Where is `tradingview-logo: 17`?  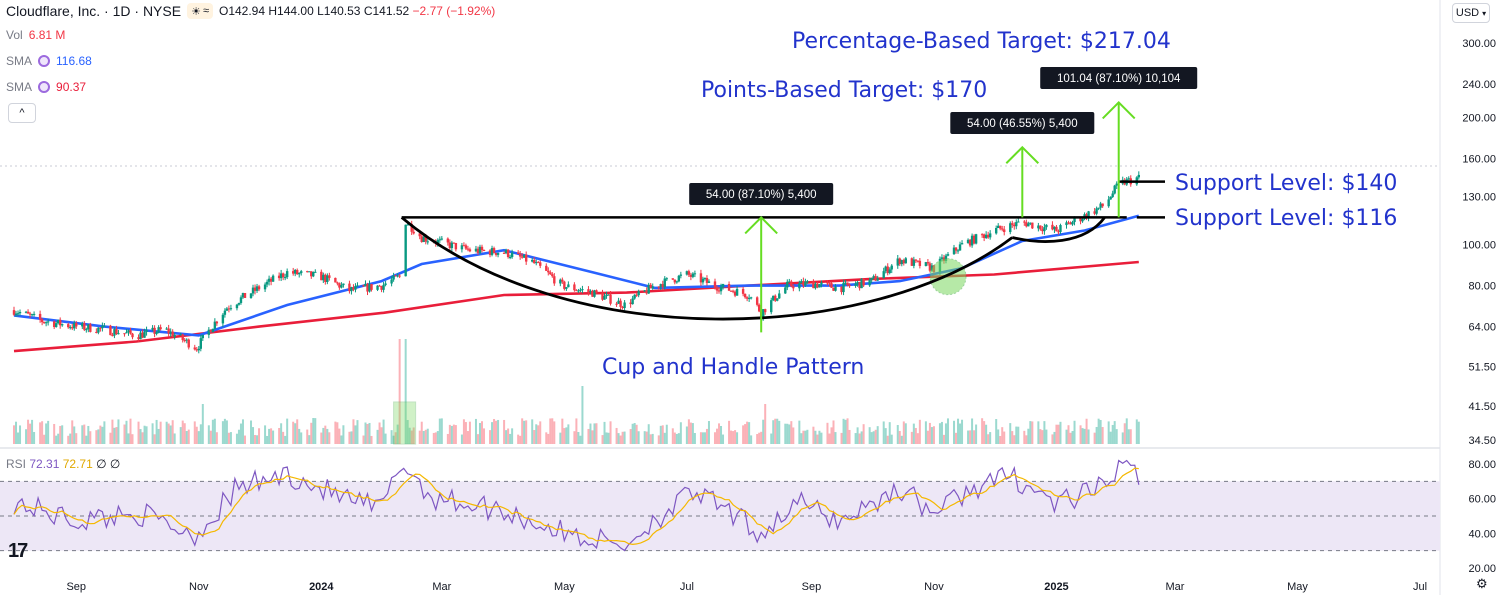
tradingview-logo: 17 is located at coordinates (18, 551).